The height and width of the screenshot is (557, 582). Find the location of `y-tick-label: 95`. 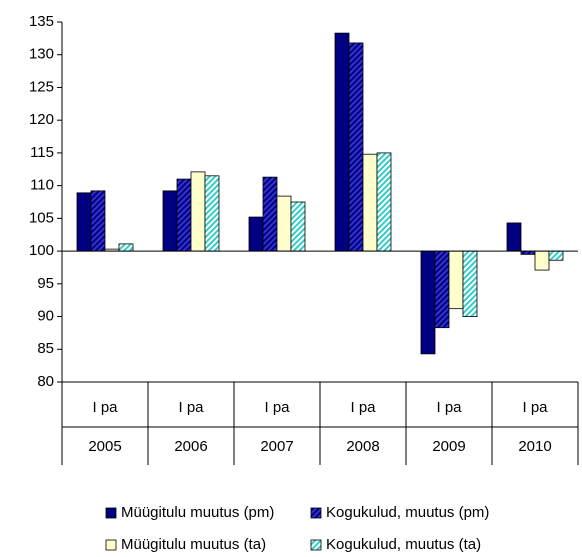

y-tick-label: 95 is located at coordinates (45, 283).